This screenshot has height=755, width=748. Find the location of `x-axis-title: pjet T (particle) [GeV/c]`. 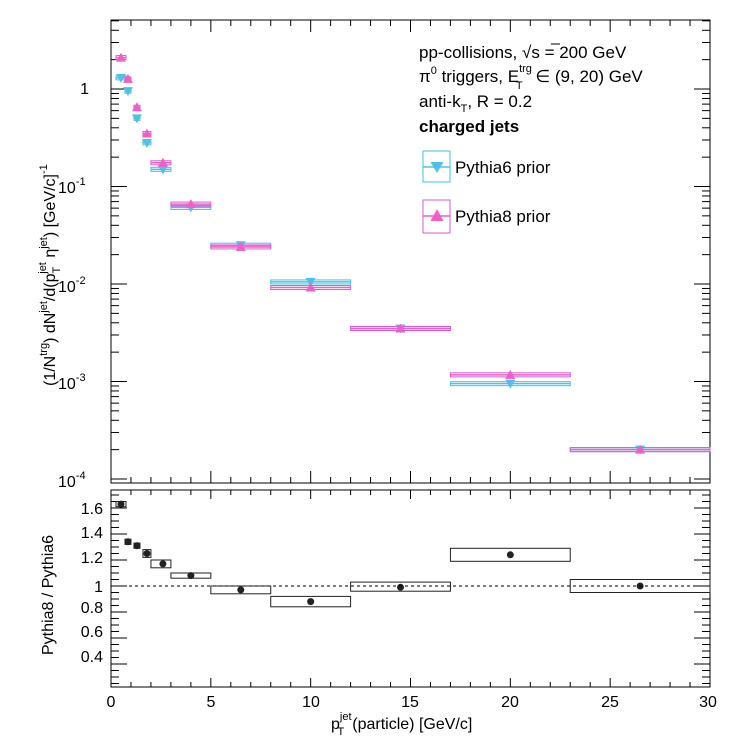

x-axis-title: pjet T (particle) [GeV/c] is located at coordinates (401, 724).